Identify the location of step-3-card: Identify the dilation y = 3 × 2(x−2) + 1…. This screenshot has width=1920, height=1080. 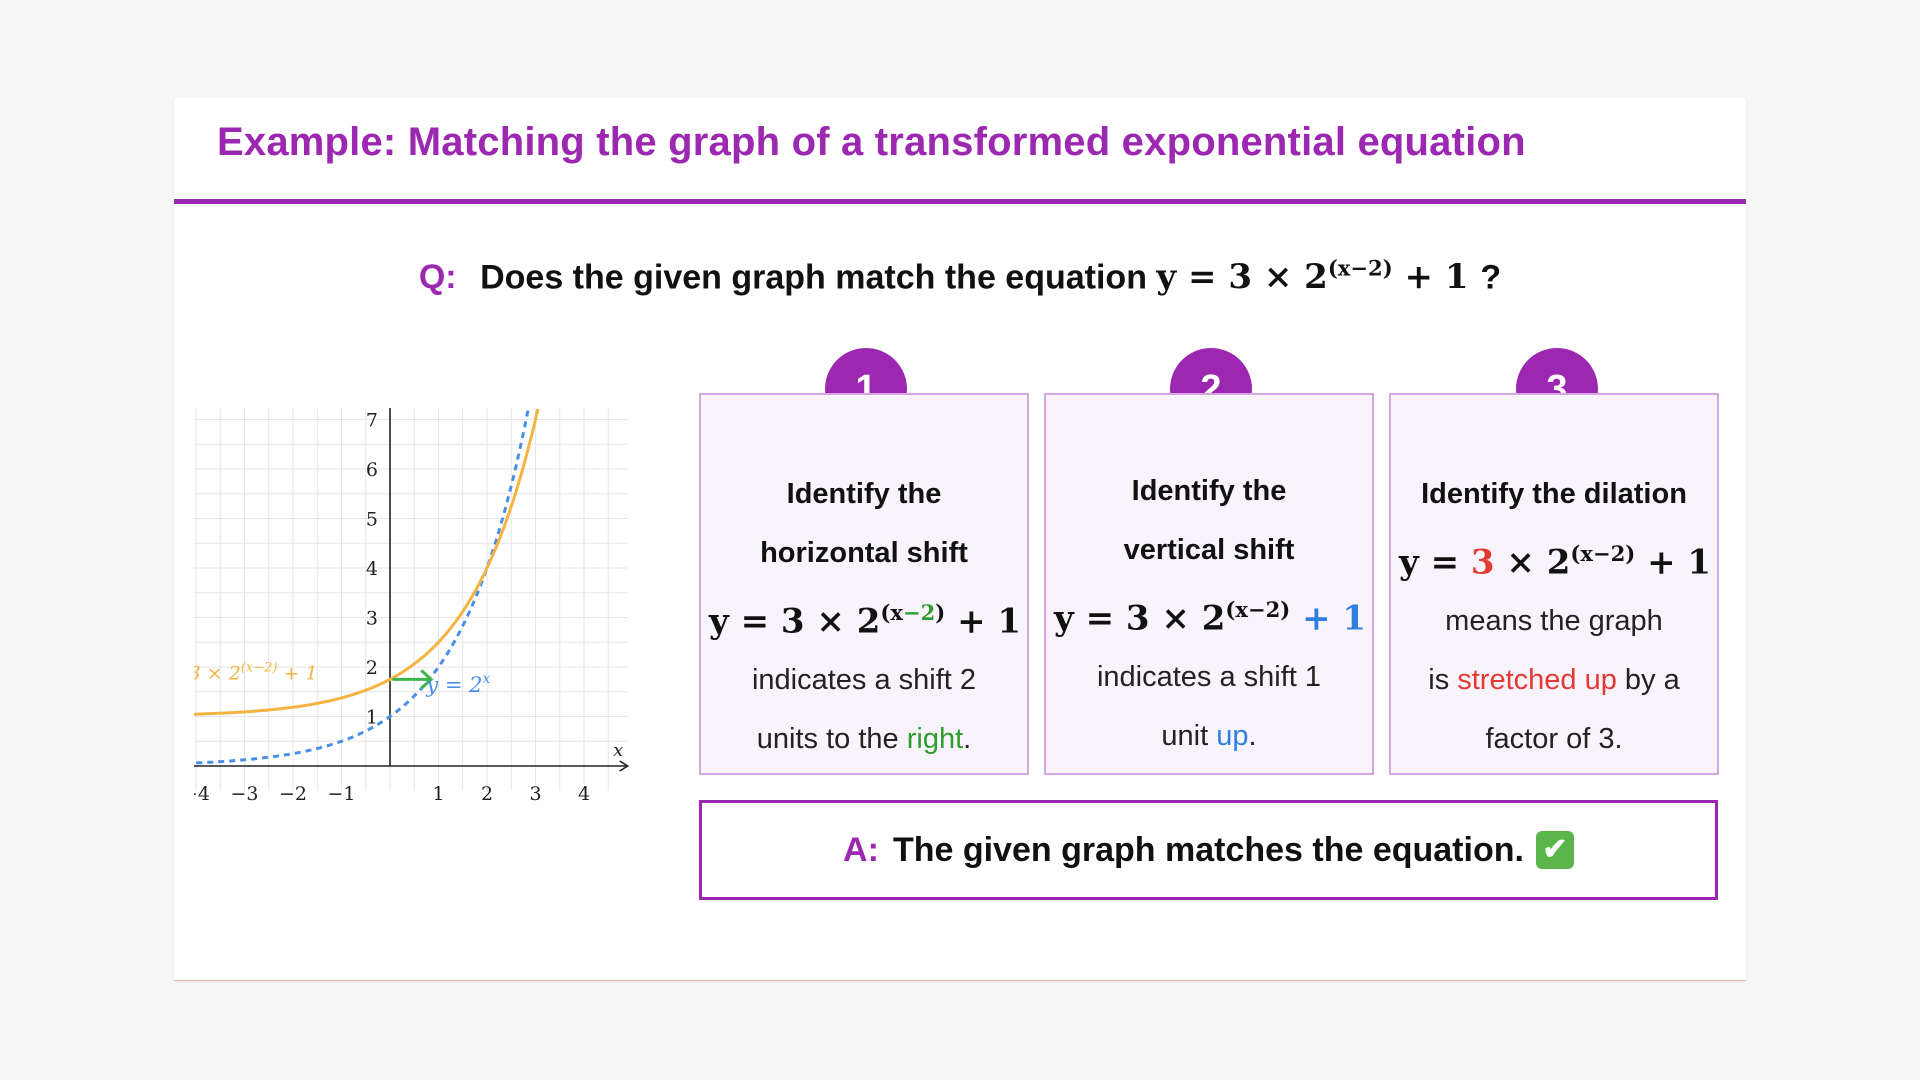
(1554, 584).